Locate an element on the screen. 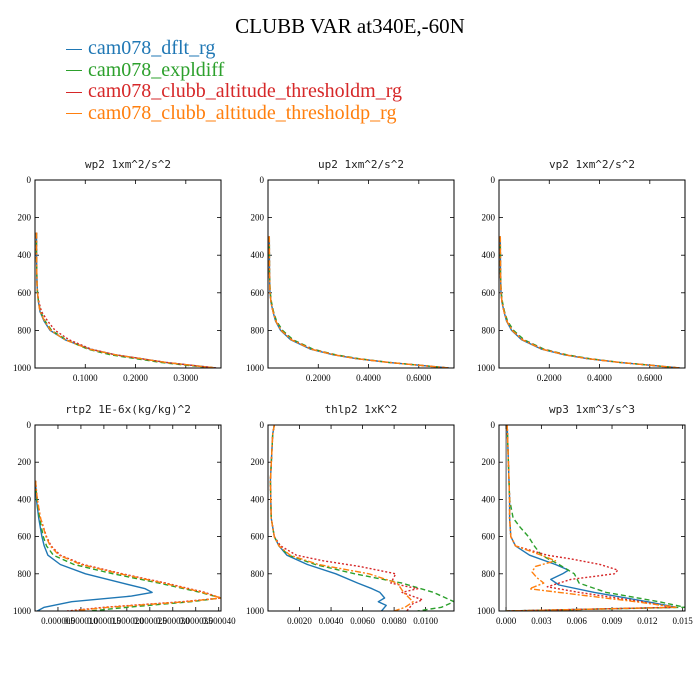 The image size is (700, 700). x-tick-label: 0.000010 is located at coordinates (81, 621).